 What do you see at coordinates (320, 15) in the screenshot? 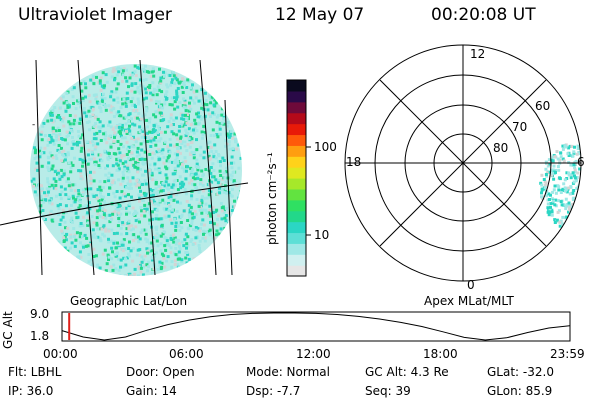
I see `date-label: 12 May 07` at bounding box center [320, 15].